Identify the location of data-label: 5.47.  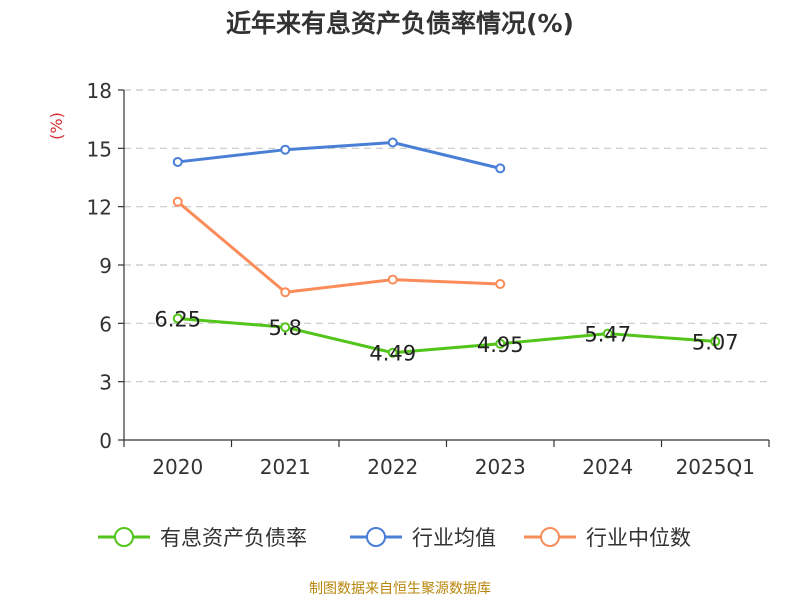
(607, 335).